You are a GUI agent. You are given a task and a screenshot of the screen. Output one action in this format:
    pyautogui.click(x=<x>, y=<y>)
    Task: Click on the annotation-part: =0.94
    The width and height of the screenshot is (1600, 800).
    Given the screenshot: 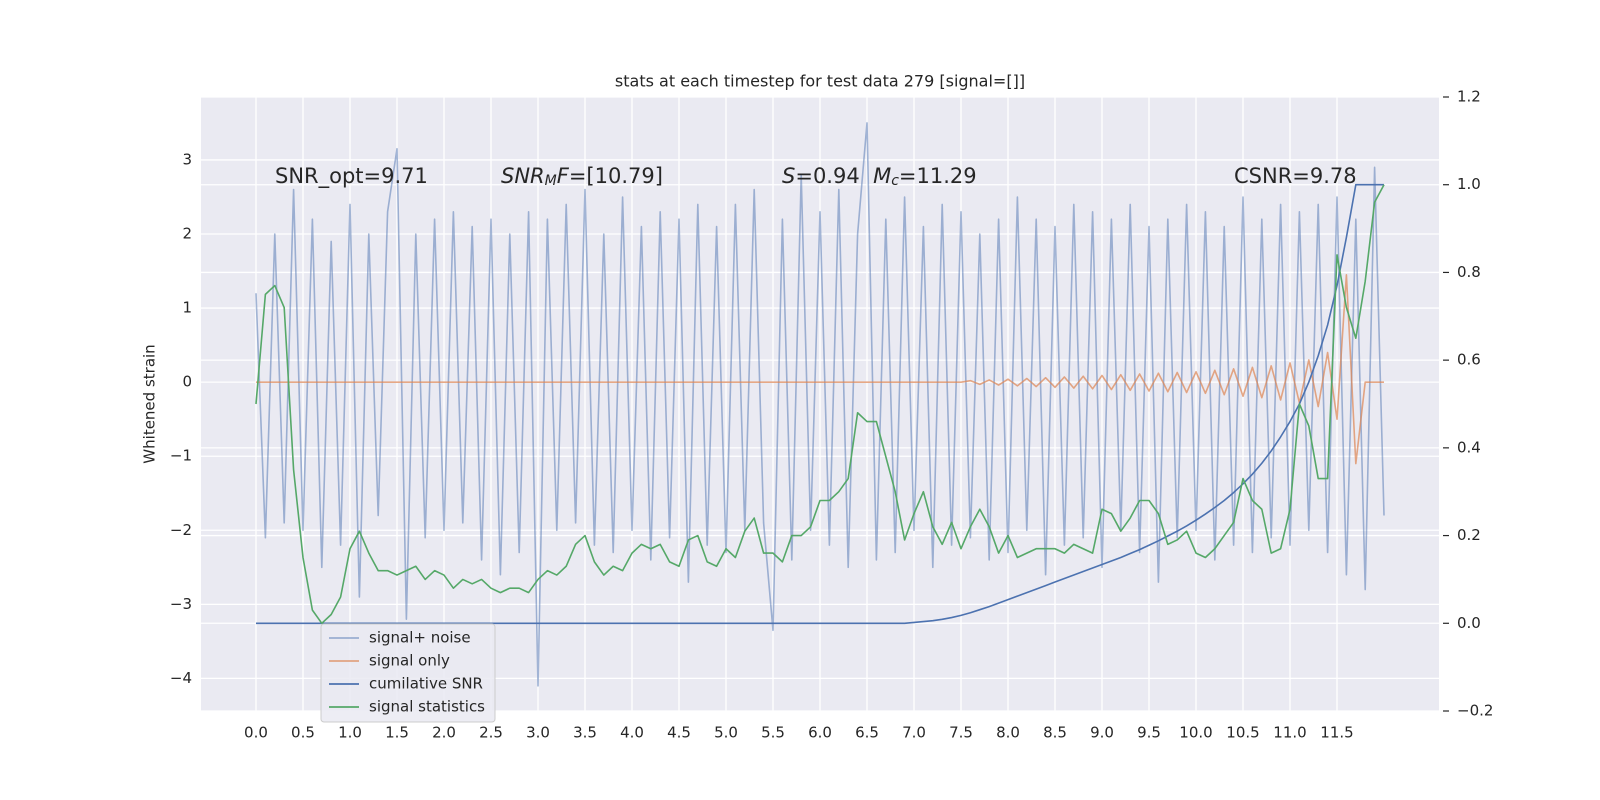 What is the action you would take?
    pyautogui.click(x=834, y=176)
    